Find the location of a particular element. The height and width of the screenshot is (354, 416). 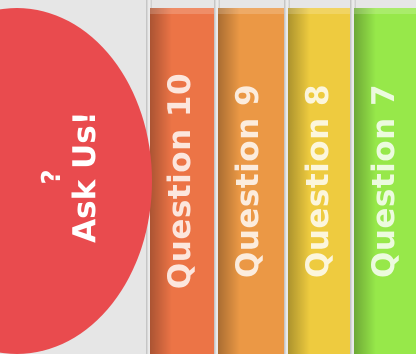

question-tab-label: Question 10 is located at coordinates (180, 181).